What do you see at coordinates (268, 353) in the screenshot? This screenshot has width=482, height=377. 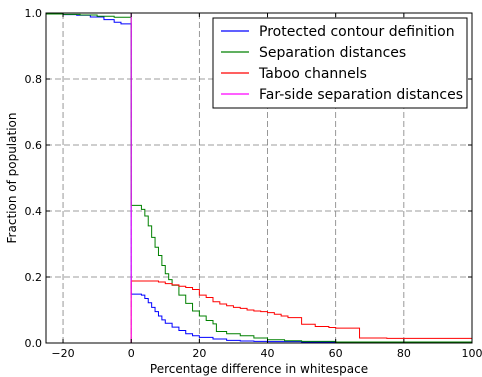 I see `x-tick-label: 40` at bounding box center [268, 353].